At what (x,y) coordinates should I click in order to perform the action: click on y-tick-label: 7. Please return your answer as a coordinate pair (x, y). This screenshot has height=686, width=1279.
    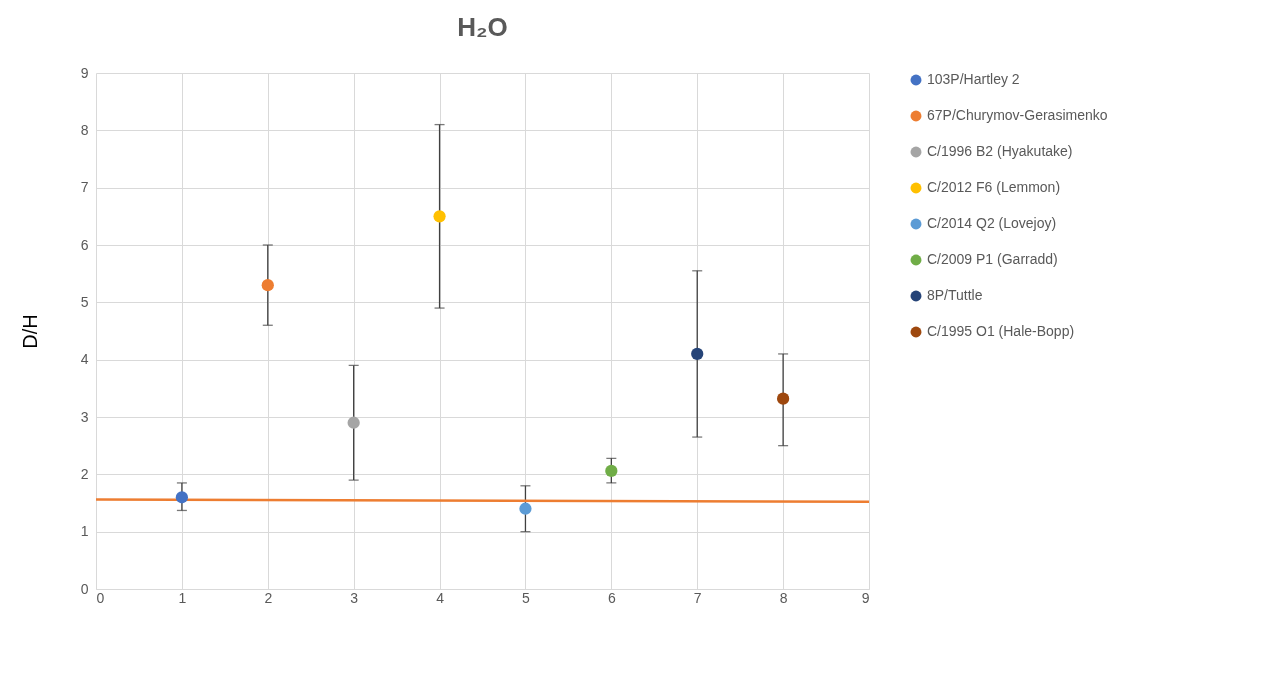
    Looking at the image, I should click on (84, 187).